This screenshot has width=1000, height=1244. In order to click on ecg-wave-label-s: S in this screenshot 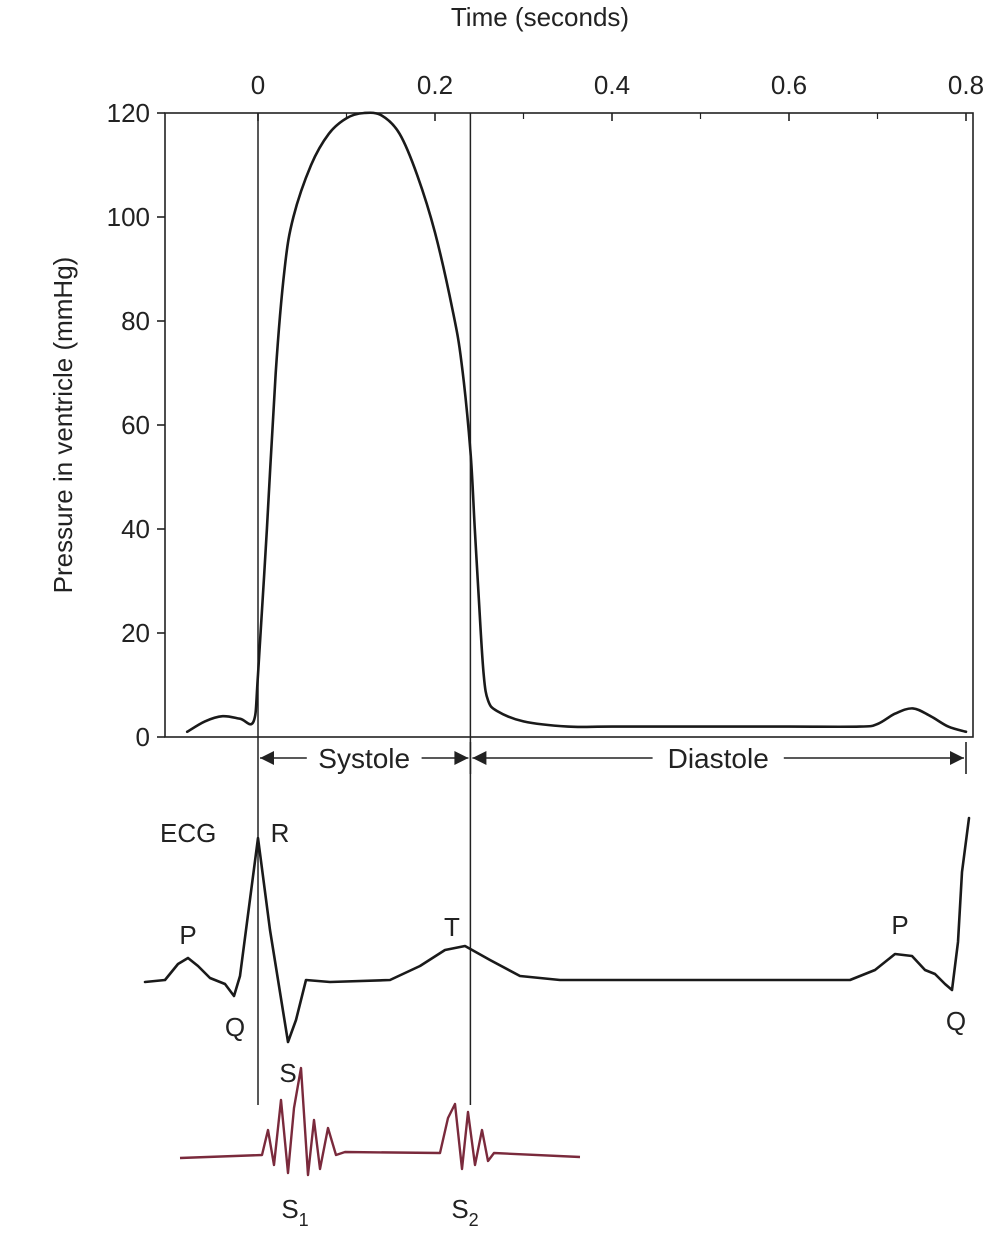, I will do `click(287, 1073)`.